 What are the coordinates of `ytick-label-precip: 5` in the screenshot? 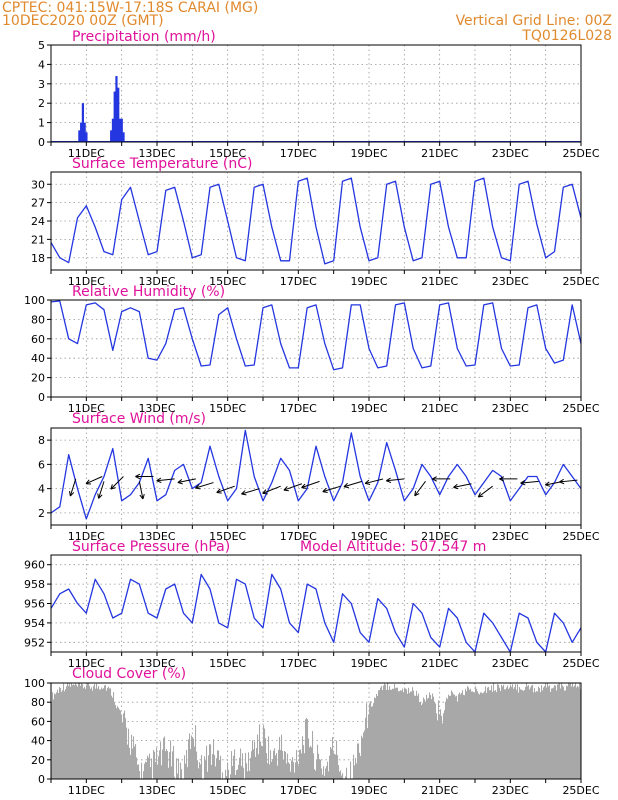 It's located at (41, 45).